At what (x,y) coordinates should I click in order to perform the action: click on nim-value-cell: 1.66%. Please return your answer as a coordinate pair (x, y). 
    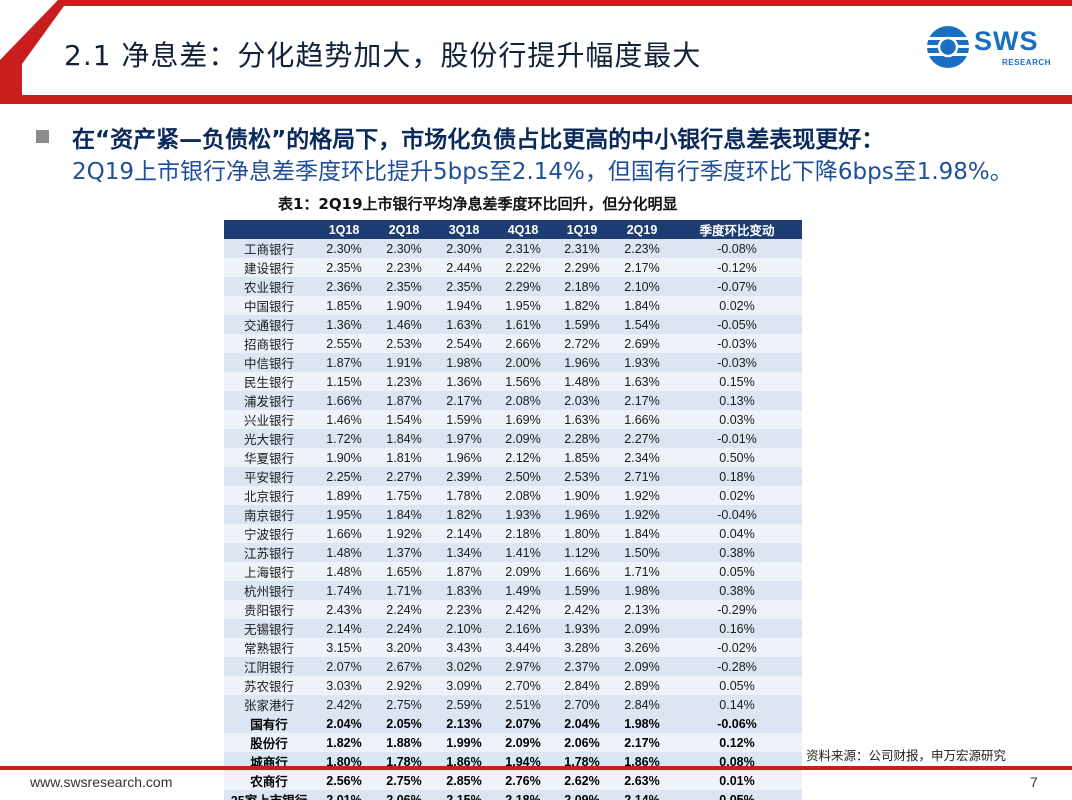
    Looking at the image, I should click on (344, 400).